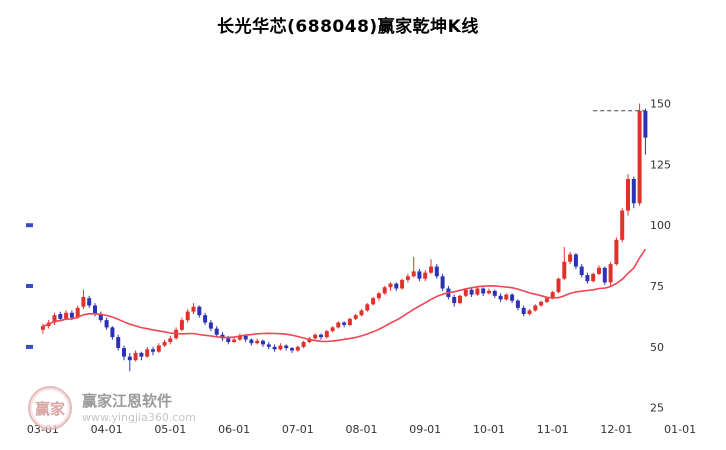 The width and height of the screenshot is (726, 450). What do you see at coordinates (660, 256) in the screenshot?
I see `y-axis-labels: 150 125 100 75 50 25` at bounding box center [660, 256].